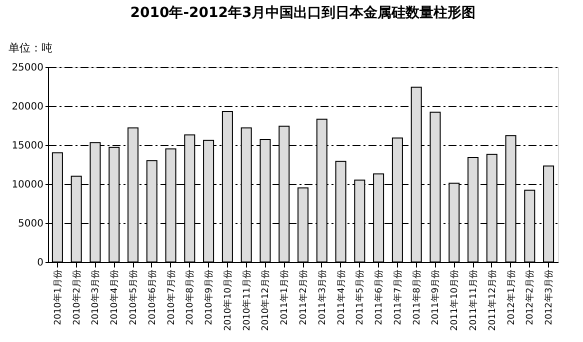 This screenshot has height=342, width=583. What do you see at coordinates (28, 68) in the screenshot?
I see `y-tick-label: 25000` at bounding box center [28, 68].